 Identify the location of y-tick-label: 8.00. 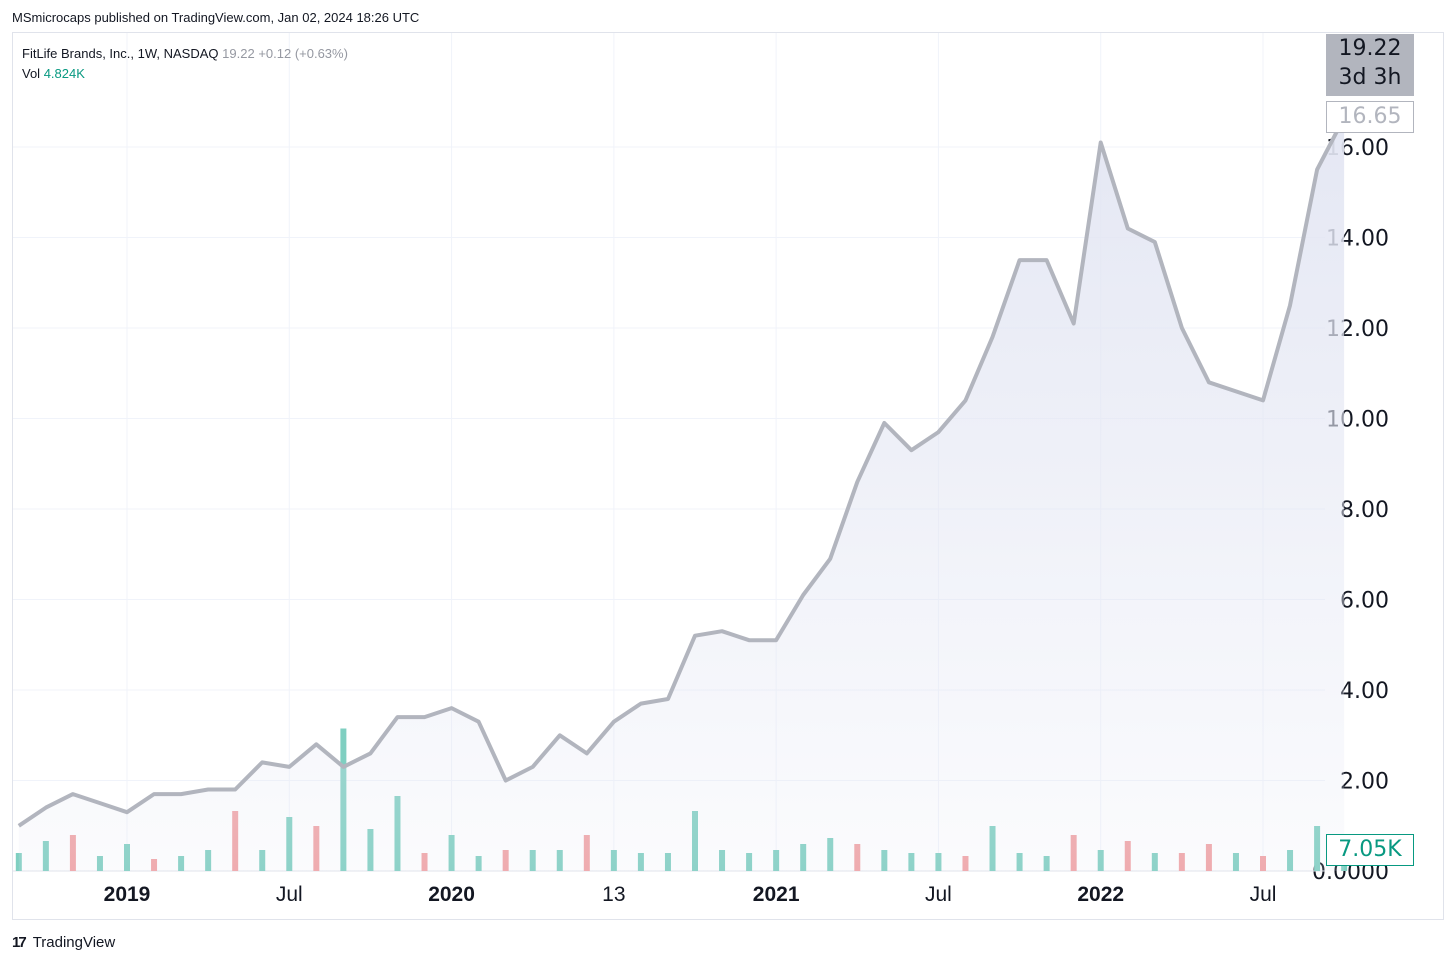
(1364, 510).